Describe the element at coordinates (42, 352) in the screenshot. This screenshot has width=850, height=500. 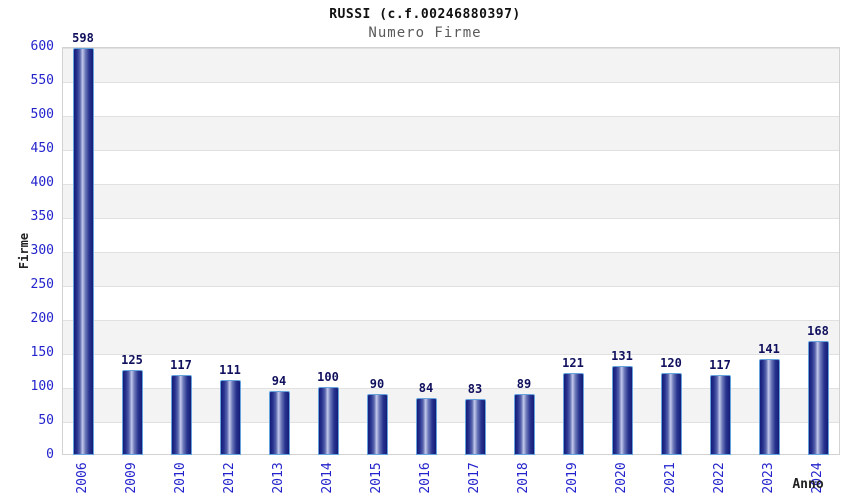
I see `y-tick-label: 150` at that location.